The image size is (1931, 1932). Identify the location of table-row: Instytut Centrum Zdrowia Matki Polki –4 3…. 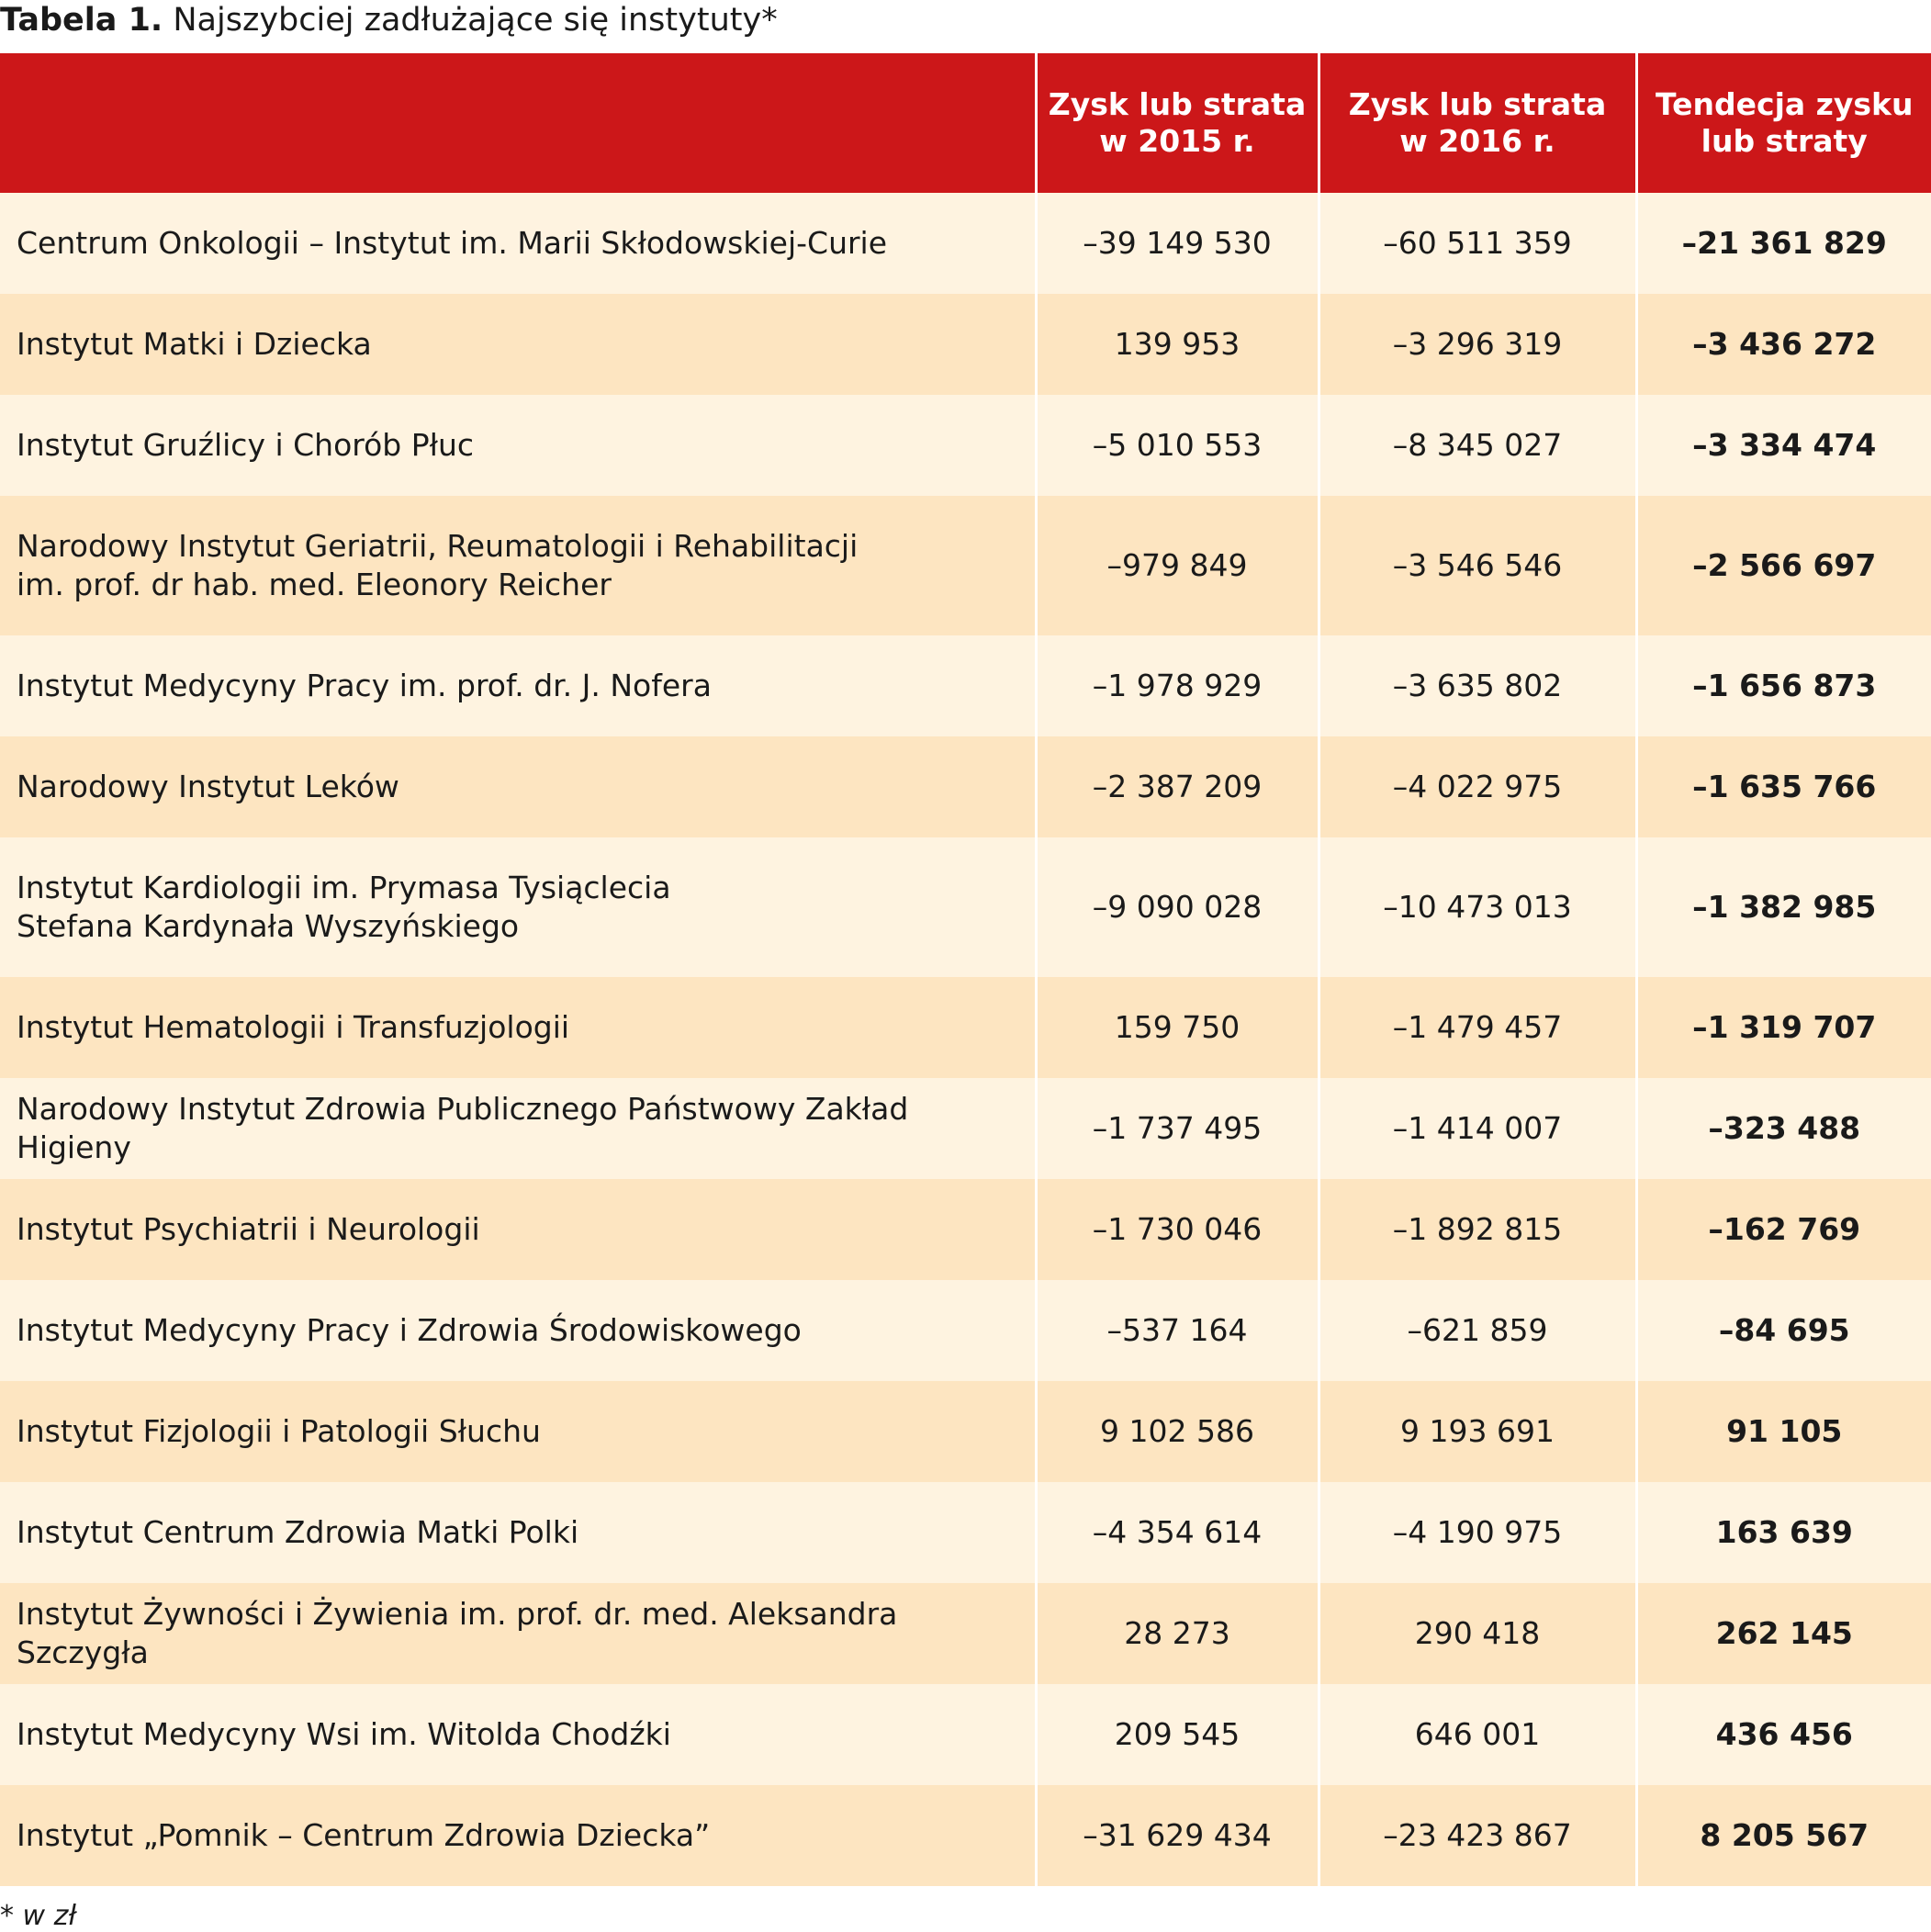
(965, 1532).